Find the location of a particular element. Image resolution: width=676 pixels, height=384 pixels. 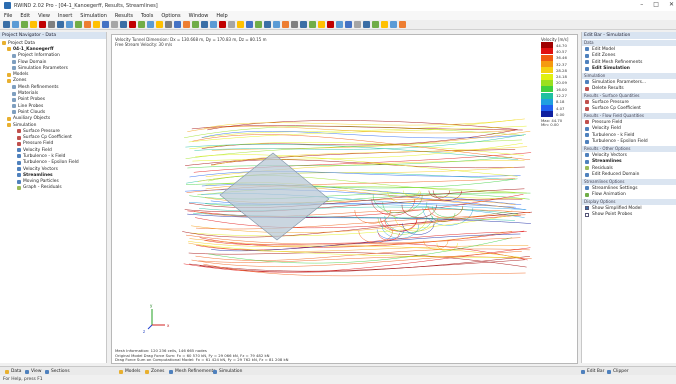

menu-help: Help is located at coordinates (222, 15).